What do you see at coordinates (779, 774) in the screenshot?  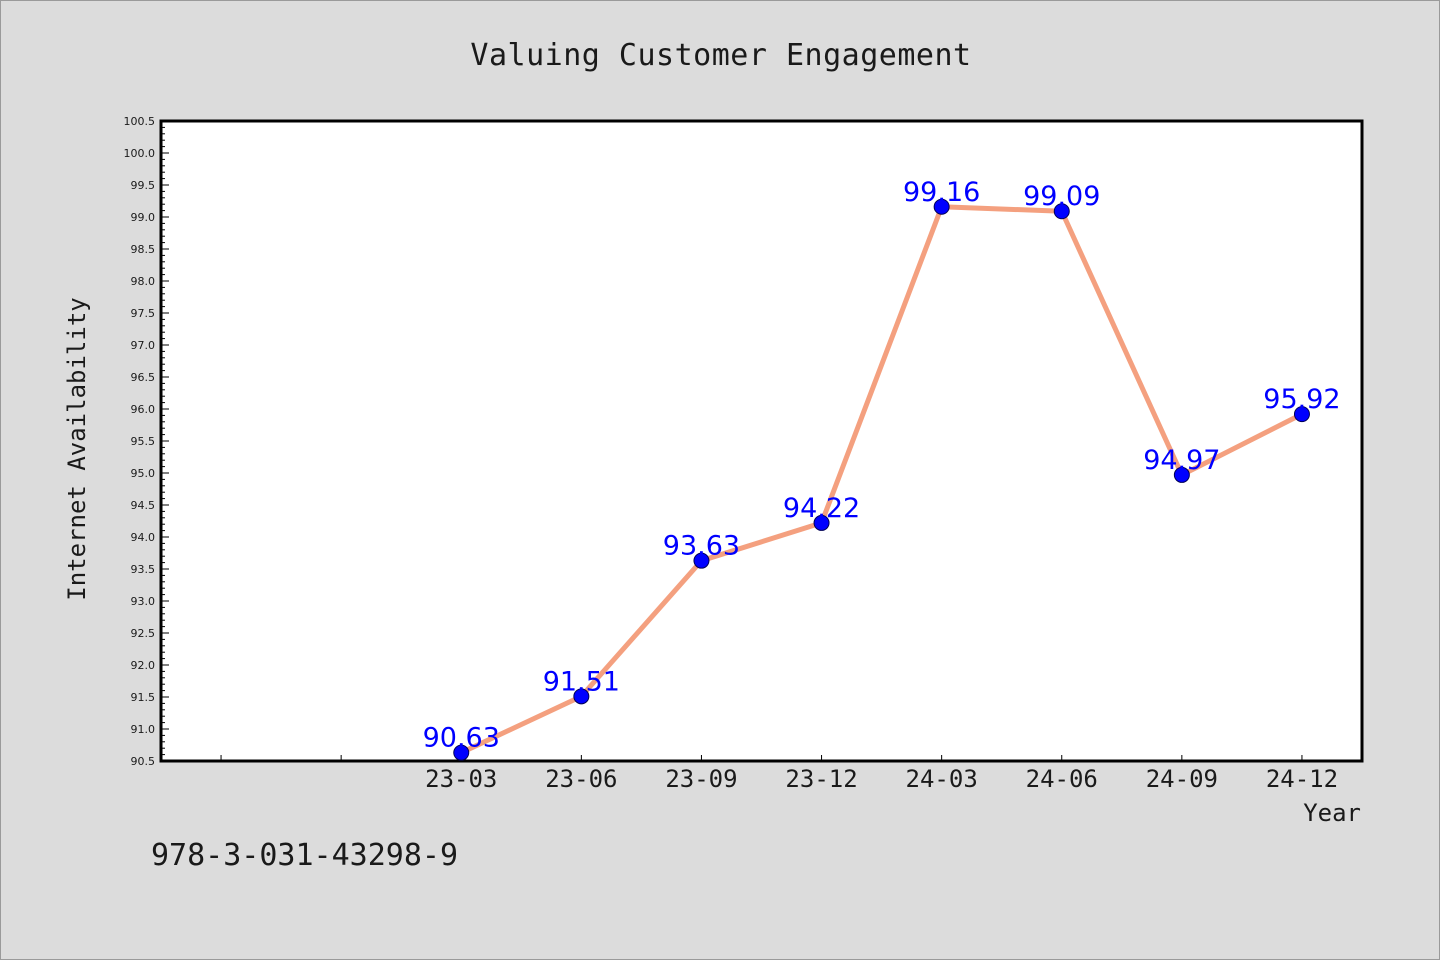 I see `x-axis: 23-03 23-06 23-09 23-12 24-03 24-06 24-09 24-12` at bounding box center [779, 774].